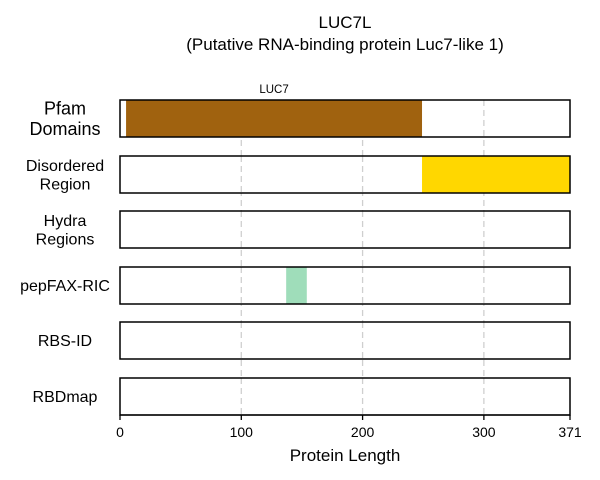 Image resolution: width=600 pixels, height=480 pixels. Describe the element at coordinates (273, 90) in the screenshot. I see `segment-label-0-0: LUC7` at that location.